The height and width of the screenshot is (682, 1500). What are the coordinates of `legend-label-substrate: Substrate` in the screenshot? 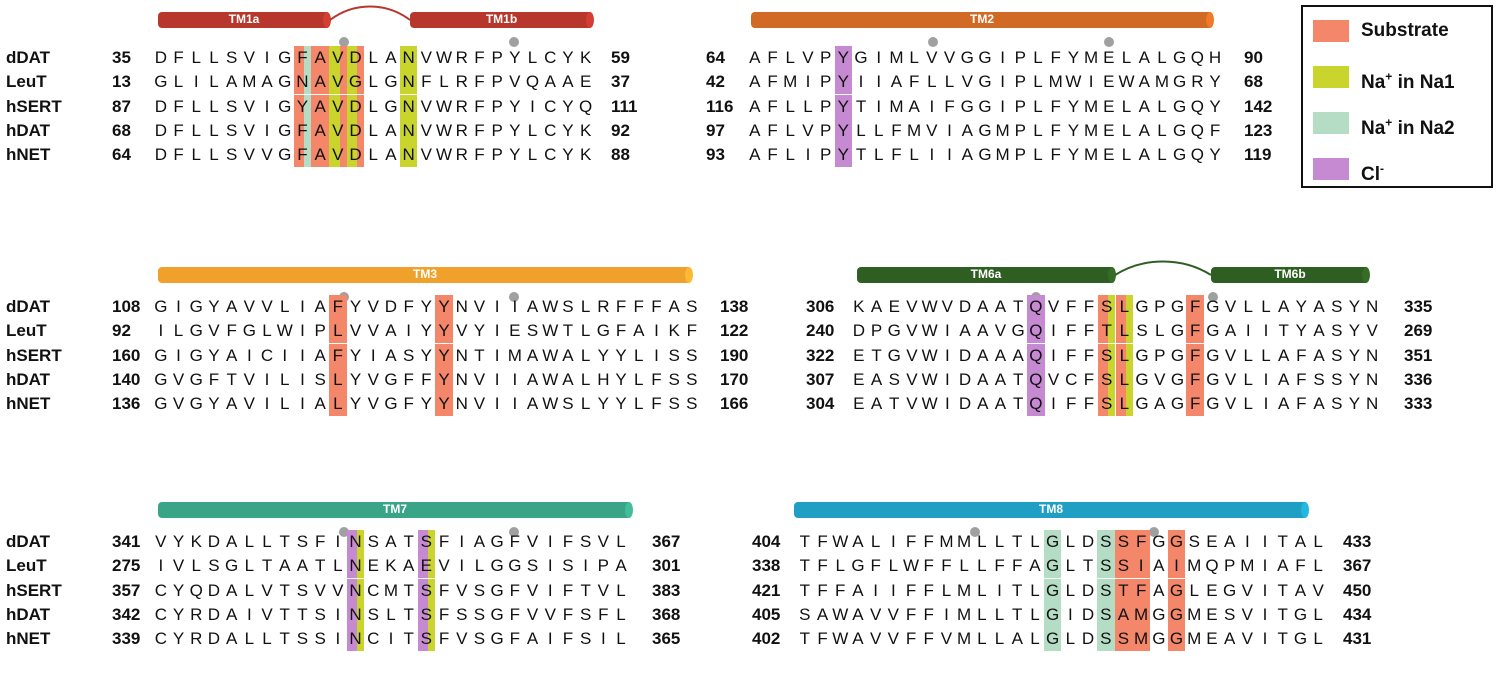 It's located at (1405, 30).